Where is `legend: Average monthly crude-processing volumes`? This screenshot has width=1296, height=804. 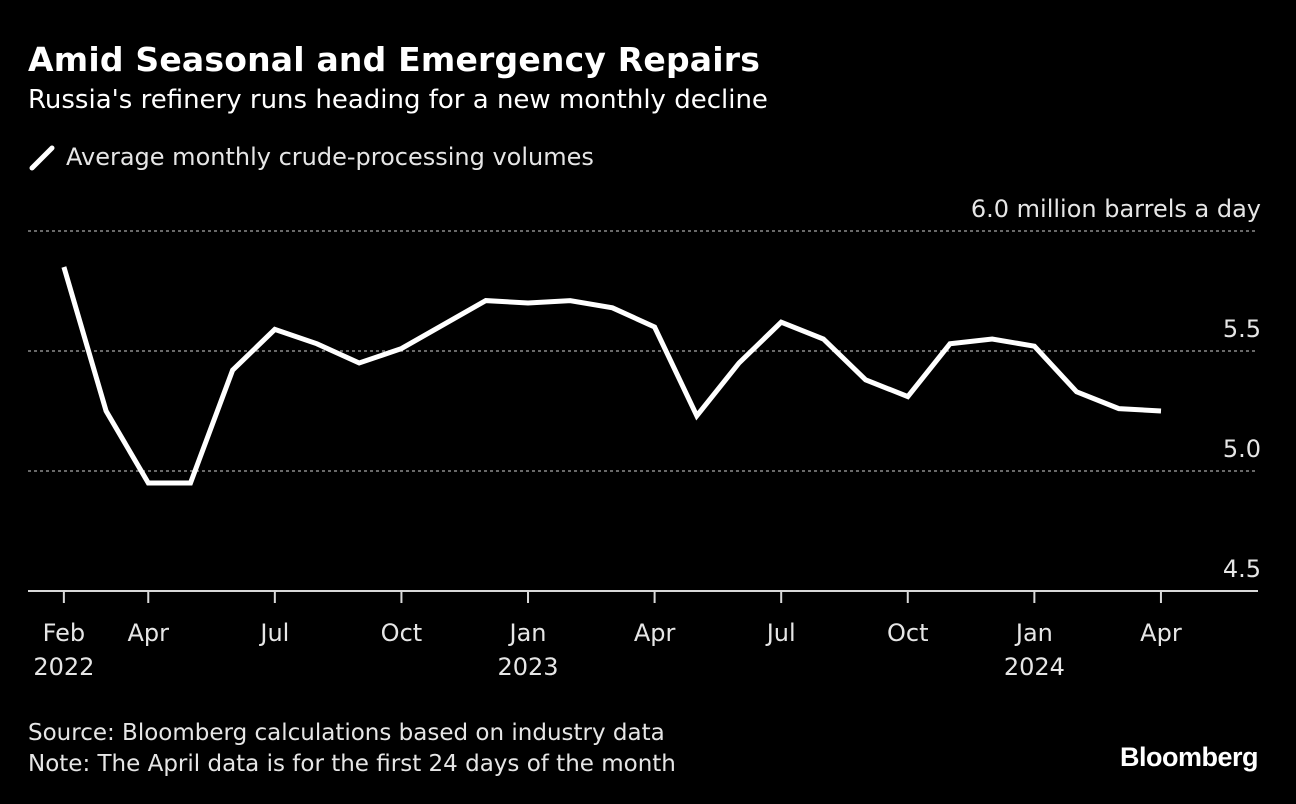 legend: Average monthly crude-processing volumes is located at coordinates (311, 157).